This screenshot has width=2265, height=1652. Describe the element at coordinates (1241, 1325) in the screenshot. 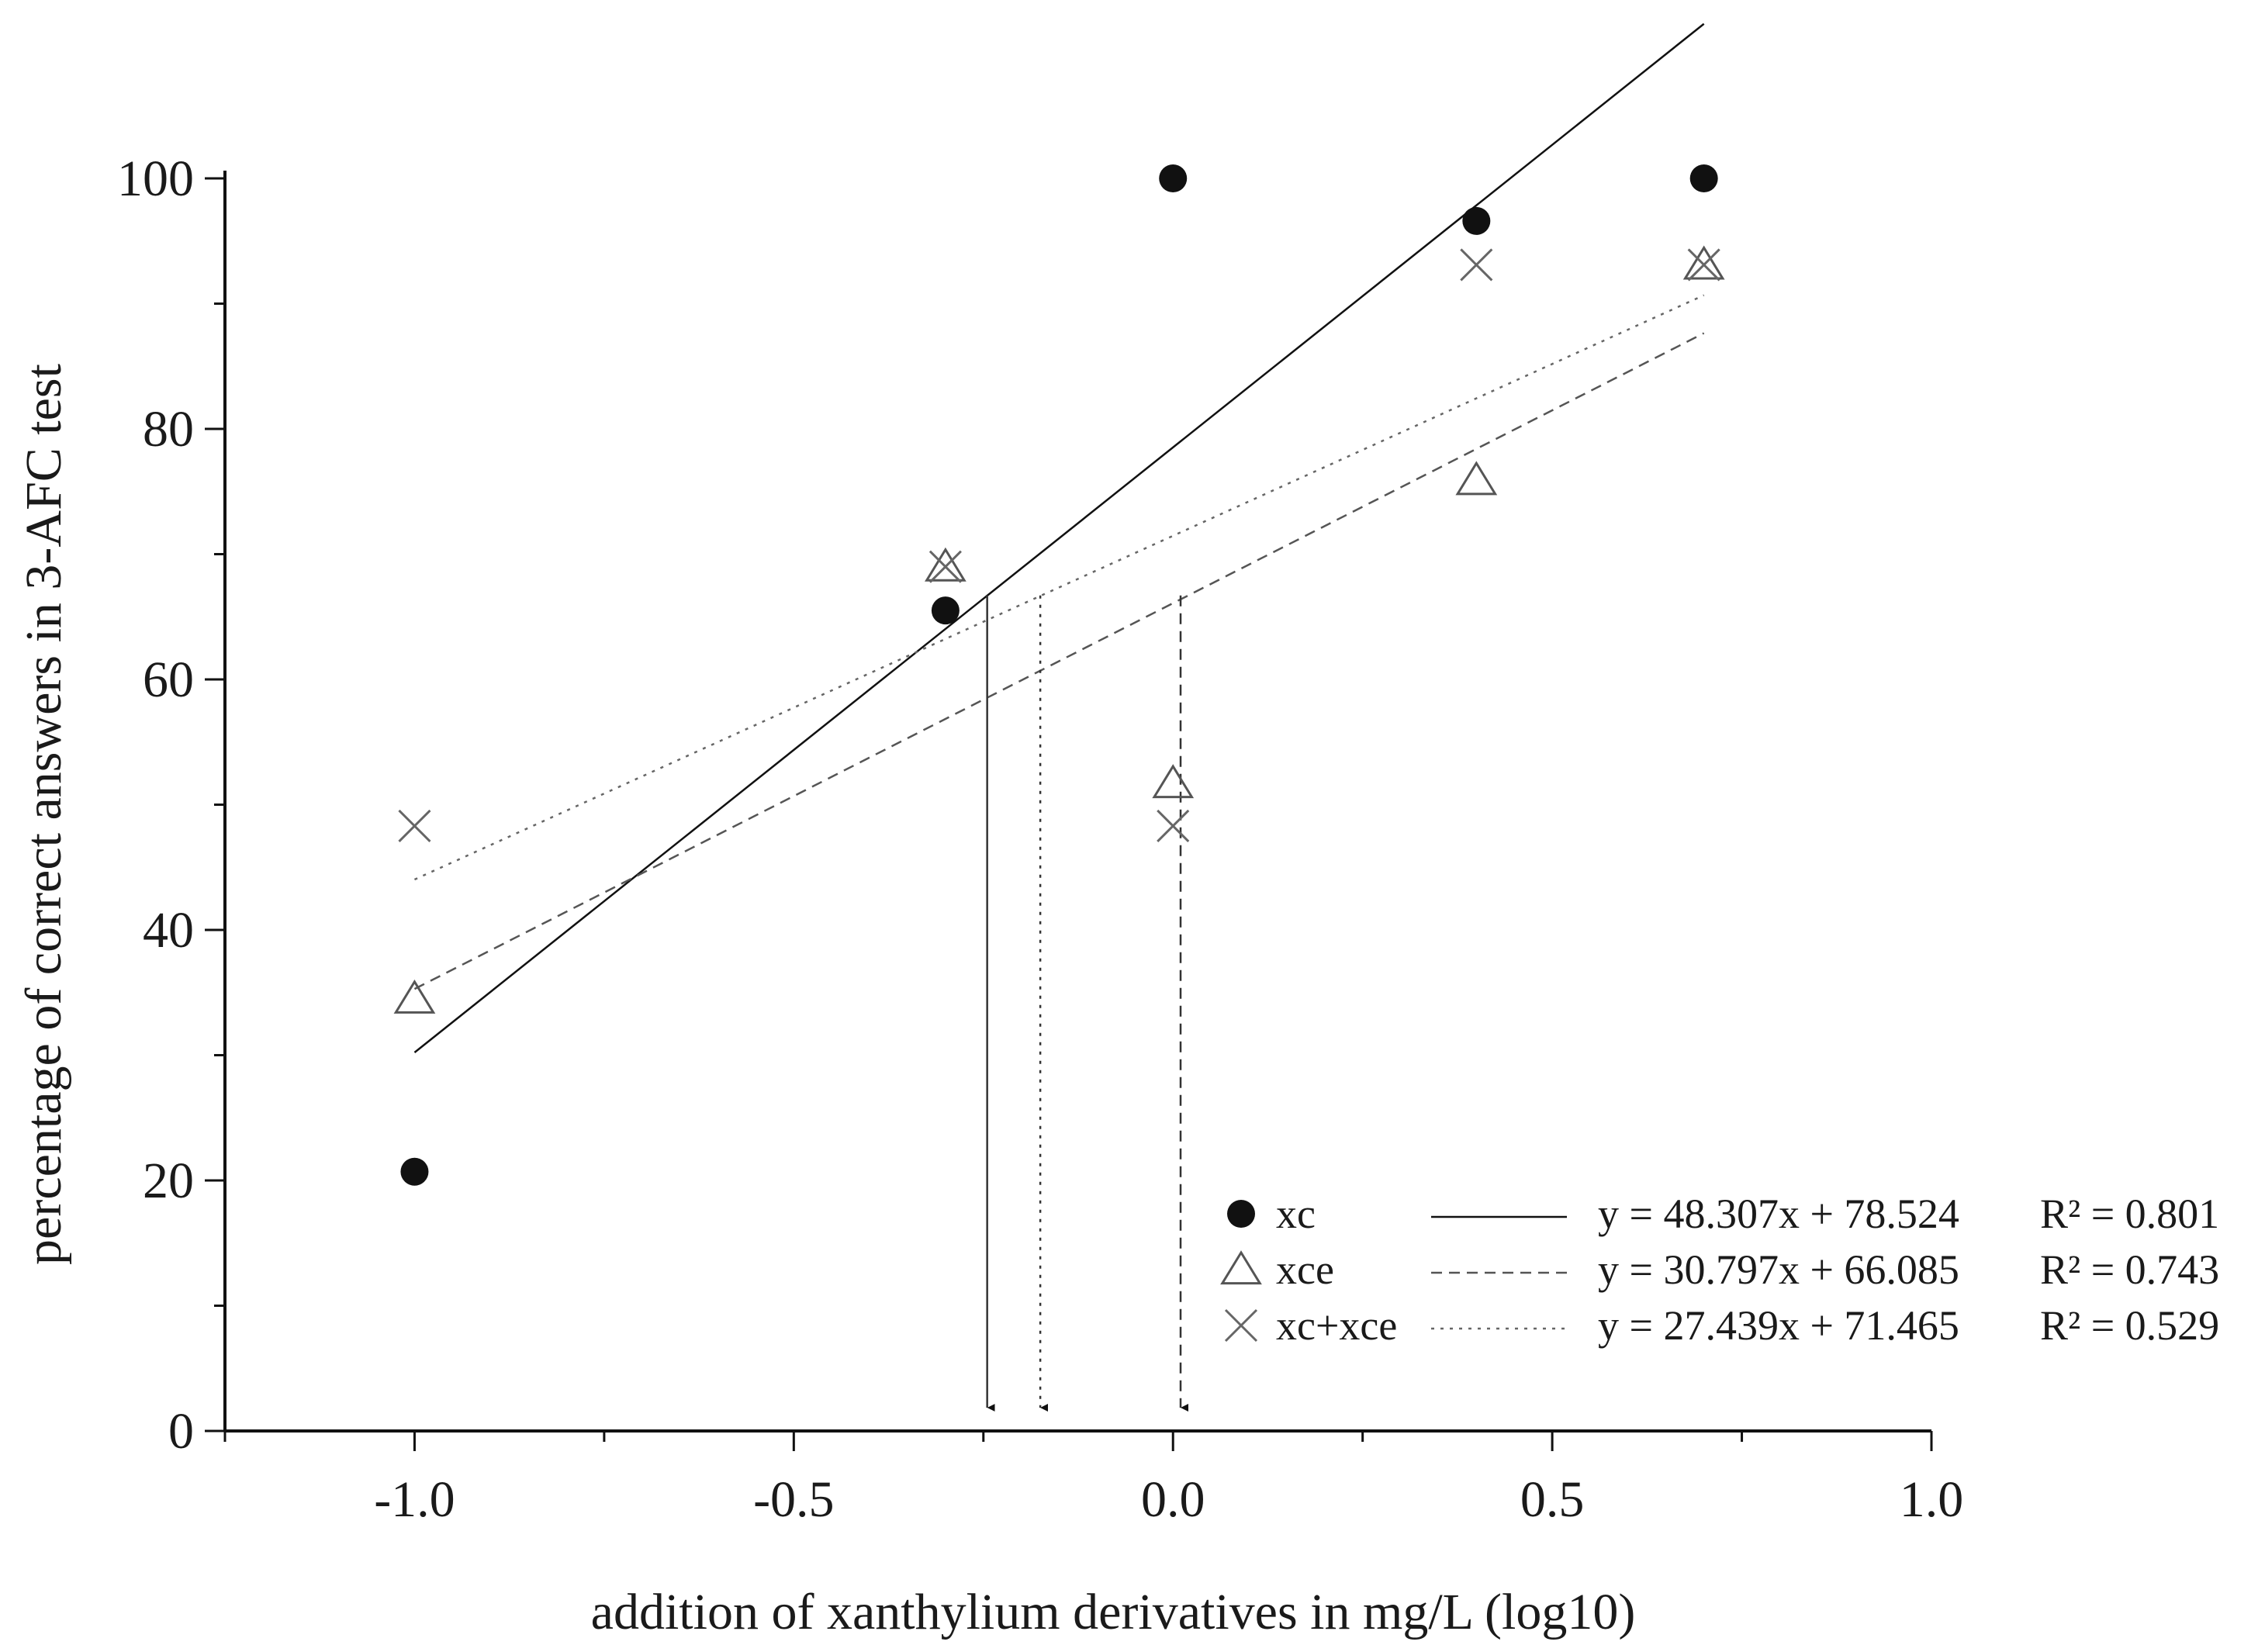

I see `legend-marker-xc+xce` at that location.